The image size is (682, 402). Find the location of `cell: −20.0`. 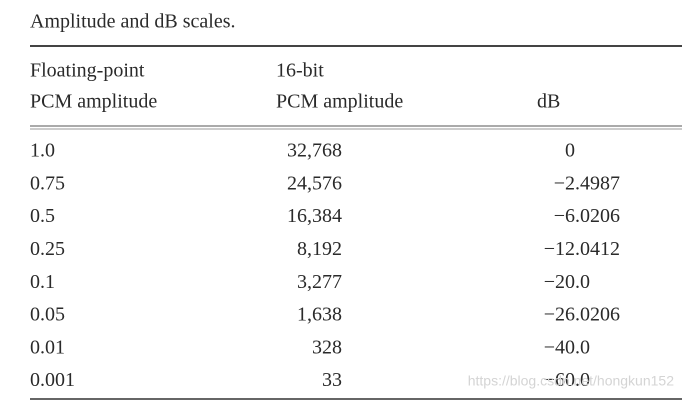

cell: −20.0 is located at coordinates (567, 282).